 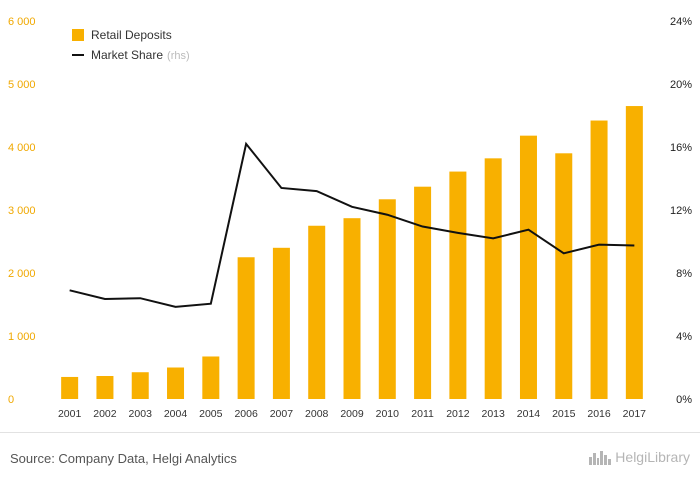 What do you see at coordinates (127, 55) in the screenshot?
I see `legend-label-market-share-name: Market Share` at bounding box center [127, 55].